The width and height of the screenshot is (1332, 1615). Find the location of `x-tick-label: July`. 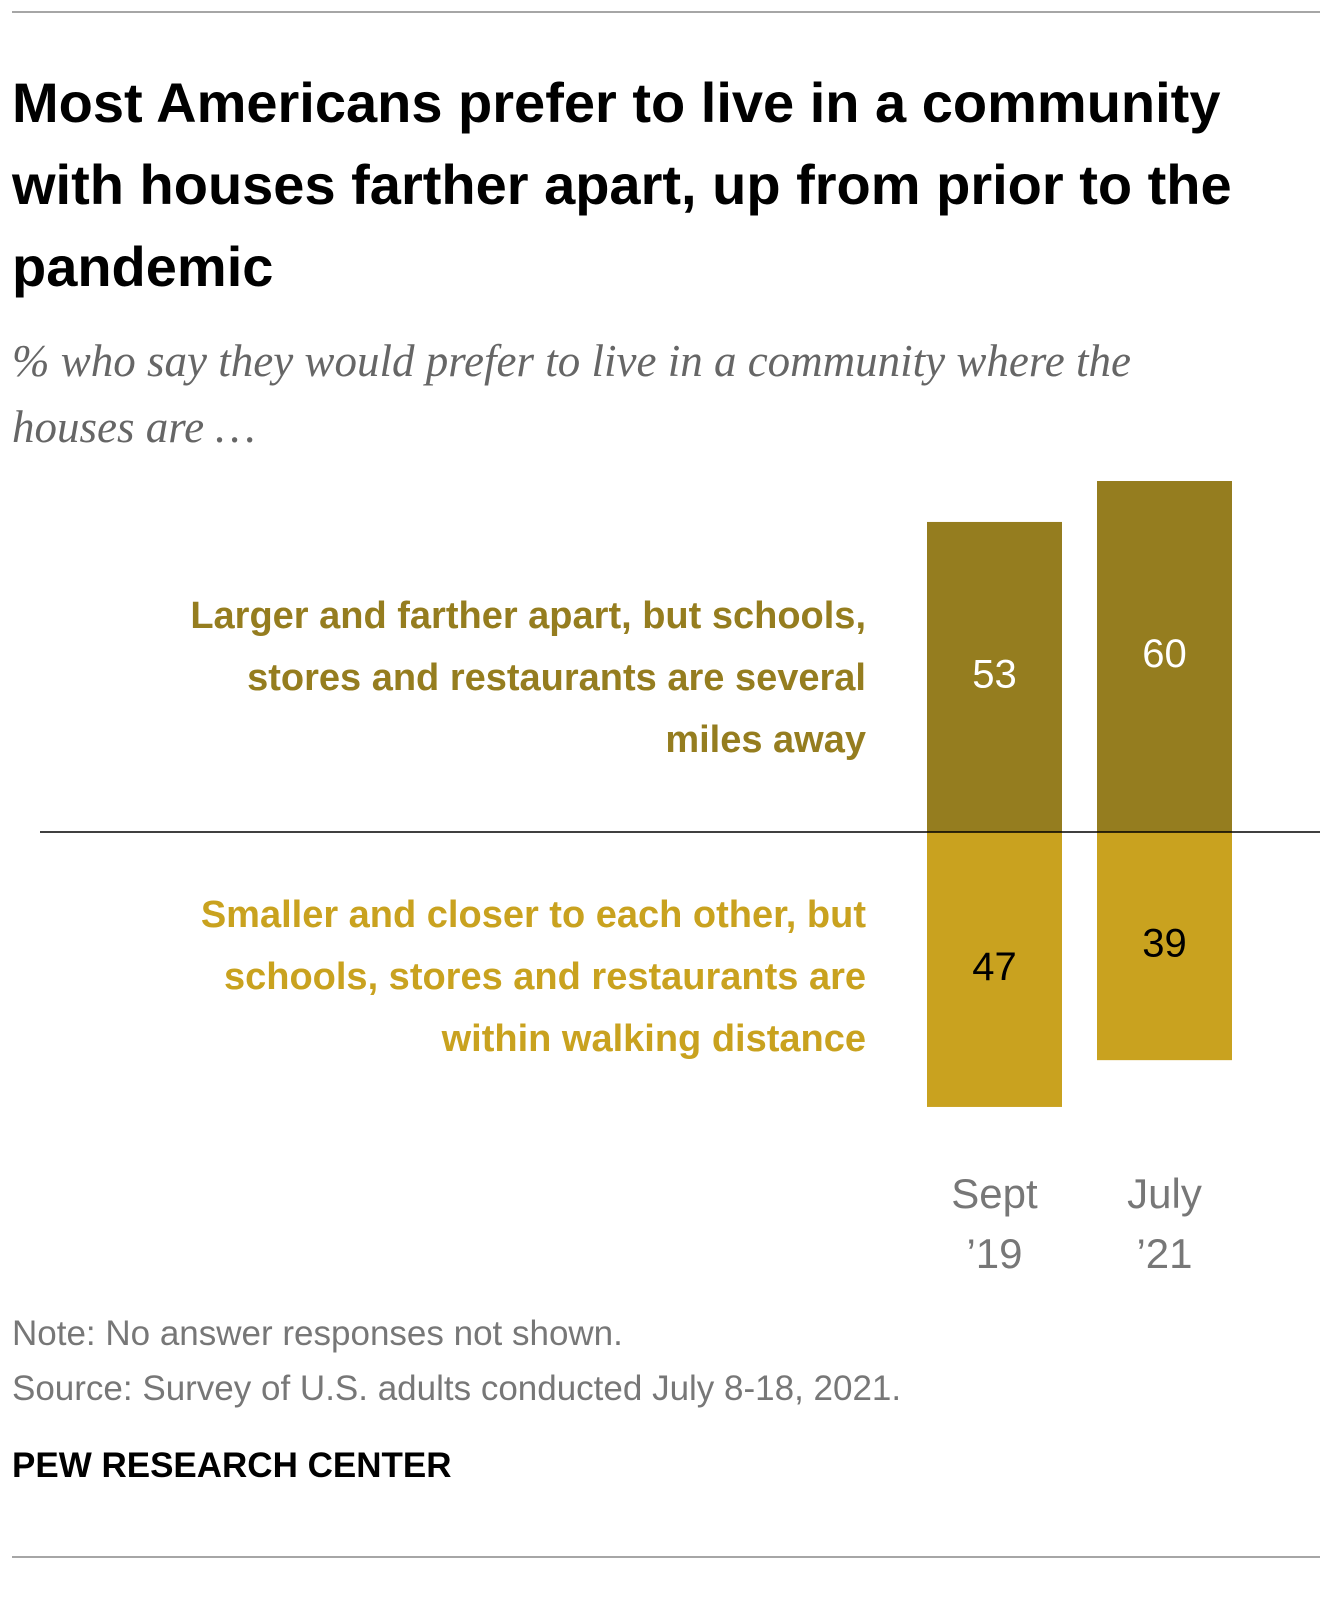

x-tick-label: July is located at coordinates (1164, 1193).